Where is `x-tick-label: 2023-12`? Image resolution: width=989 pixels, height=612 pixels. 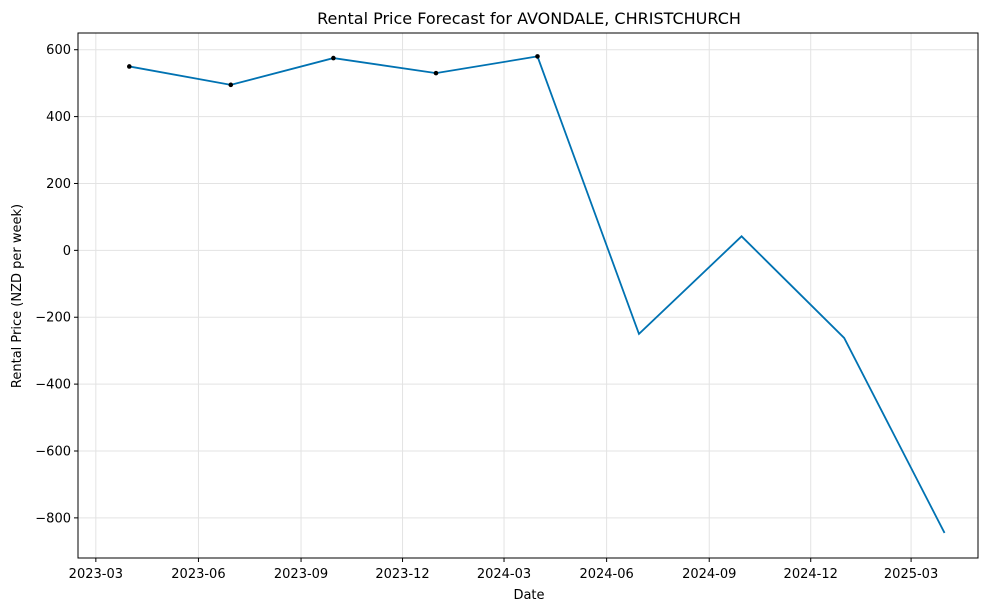 x-tick-label: 2023-12 is located at coordinates (402, 574).